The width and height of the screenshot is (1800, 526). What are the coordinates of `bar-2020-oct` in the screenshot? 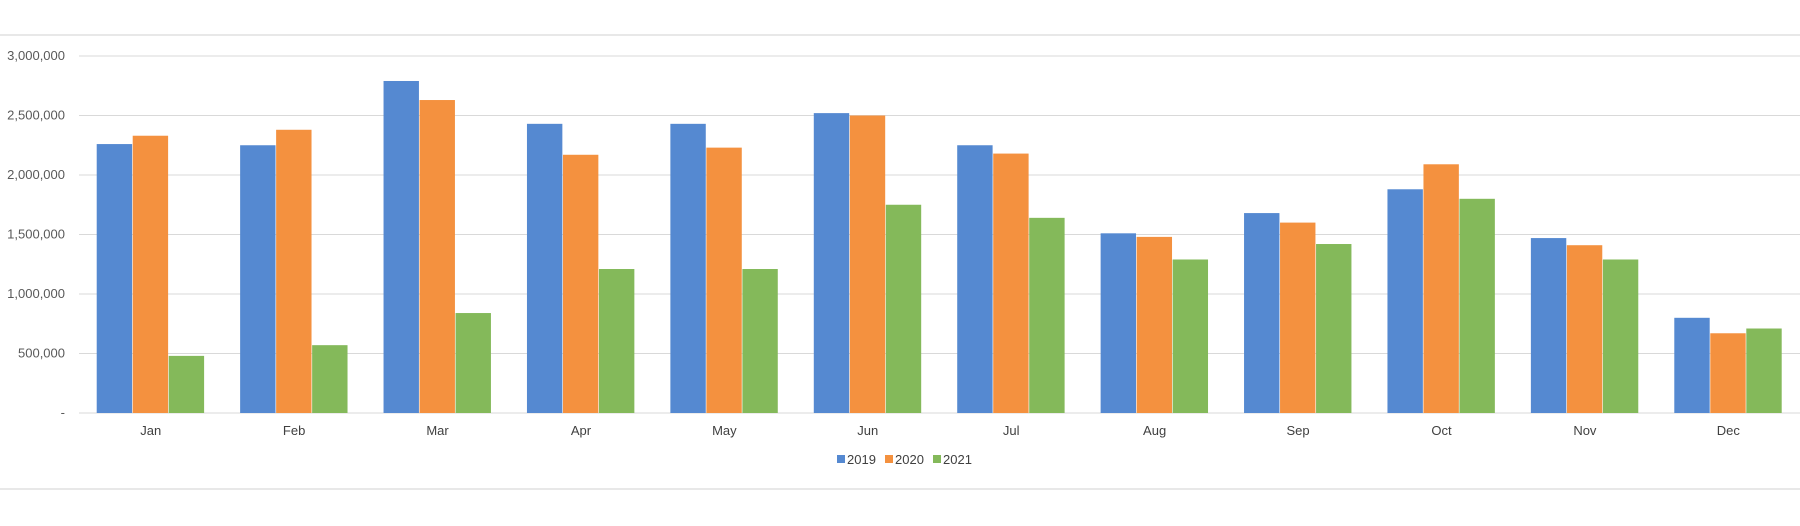 It's located at (1441, 288).